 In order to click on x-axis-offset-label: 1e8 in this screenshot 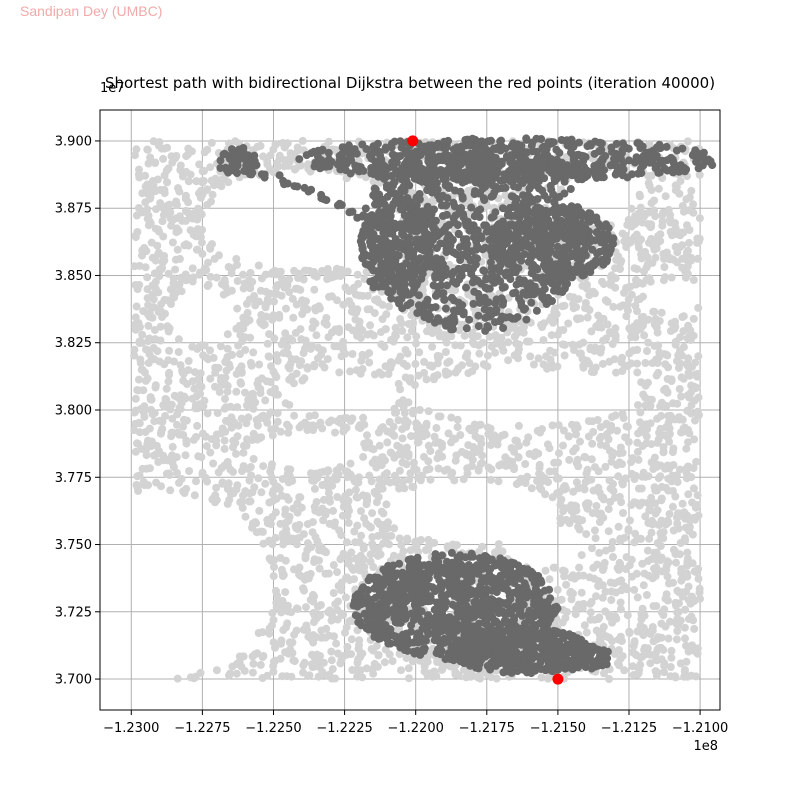, I will do `click(705, 746)`.